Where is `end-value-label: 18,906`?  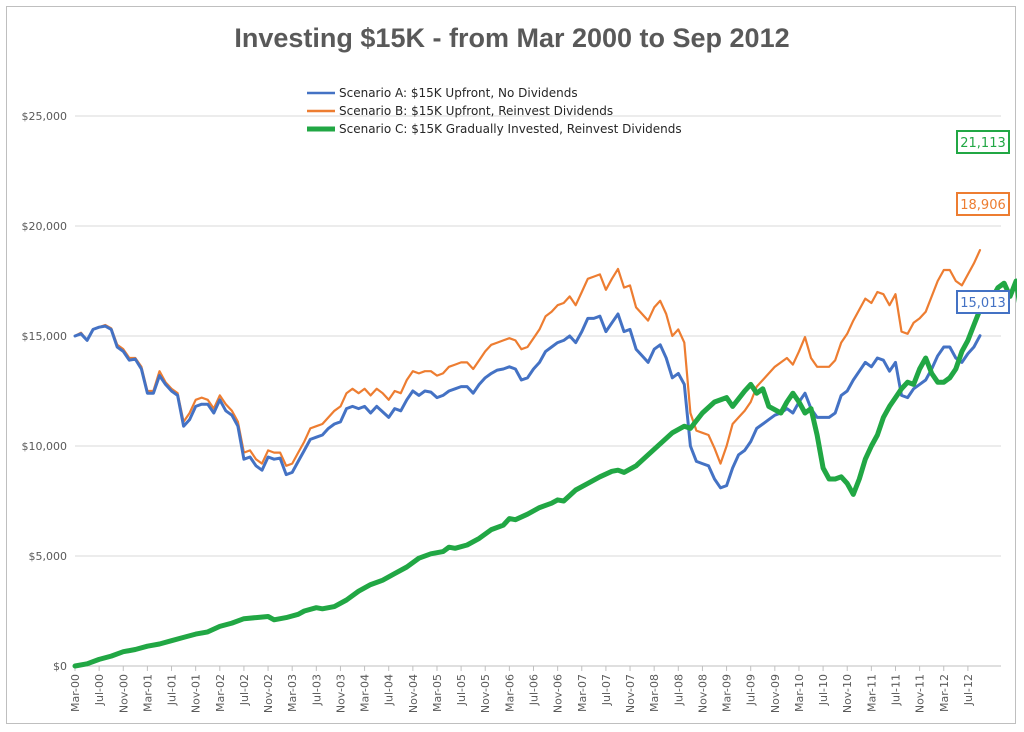 end-value-label: 18,906 is located at coordinates (983, 205).